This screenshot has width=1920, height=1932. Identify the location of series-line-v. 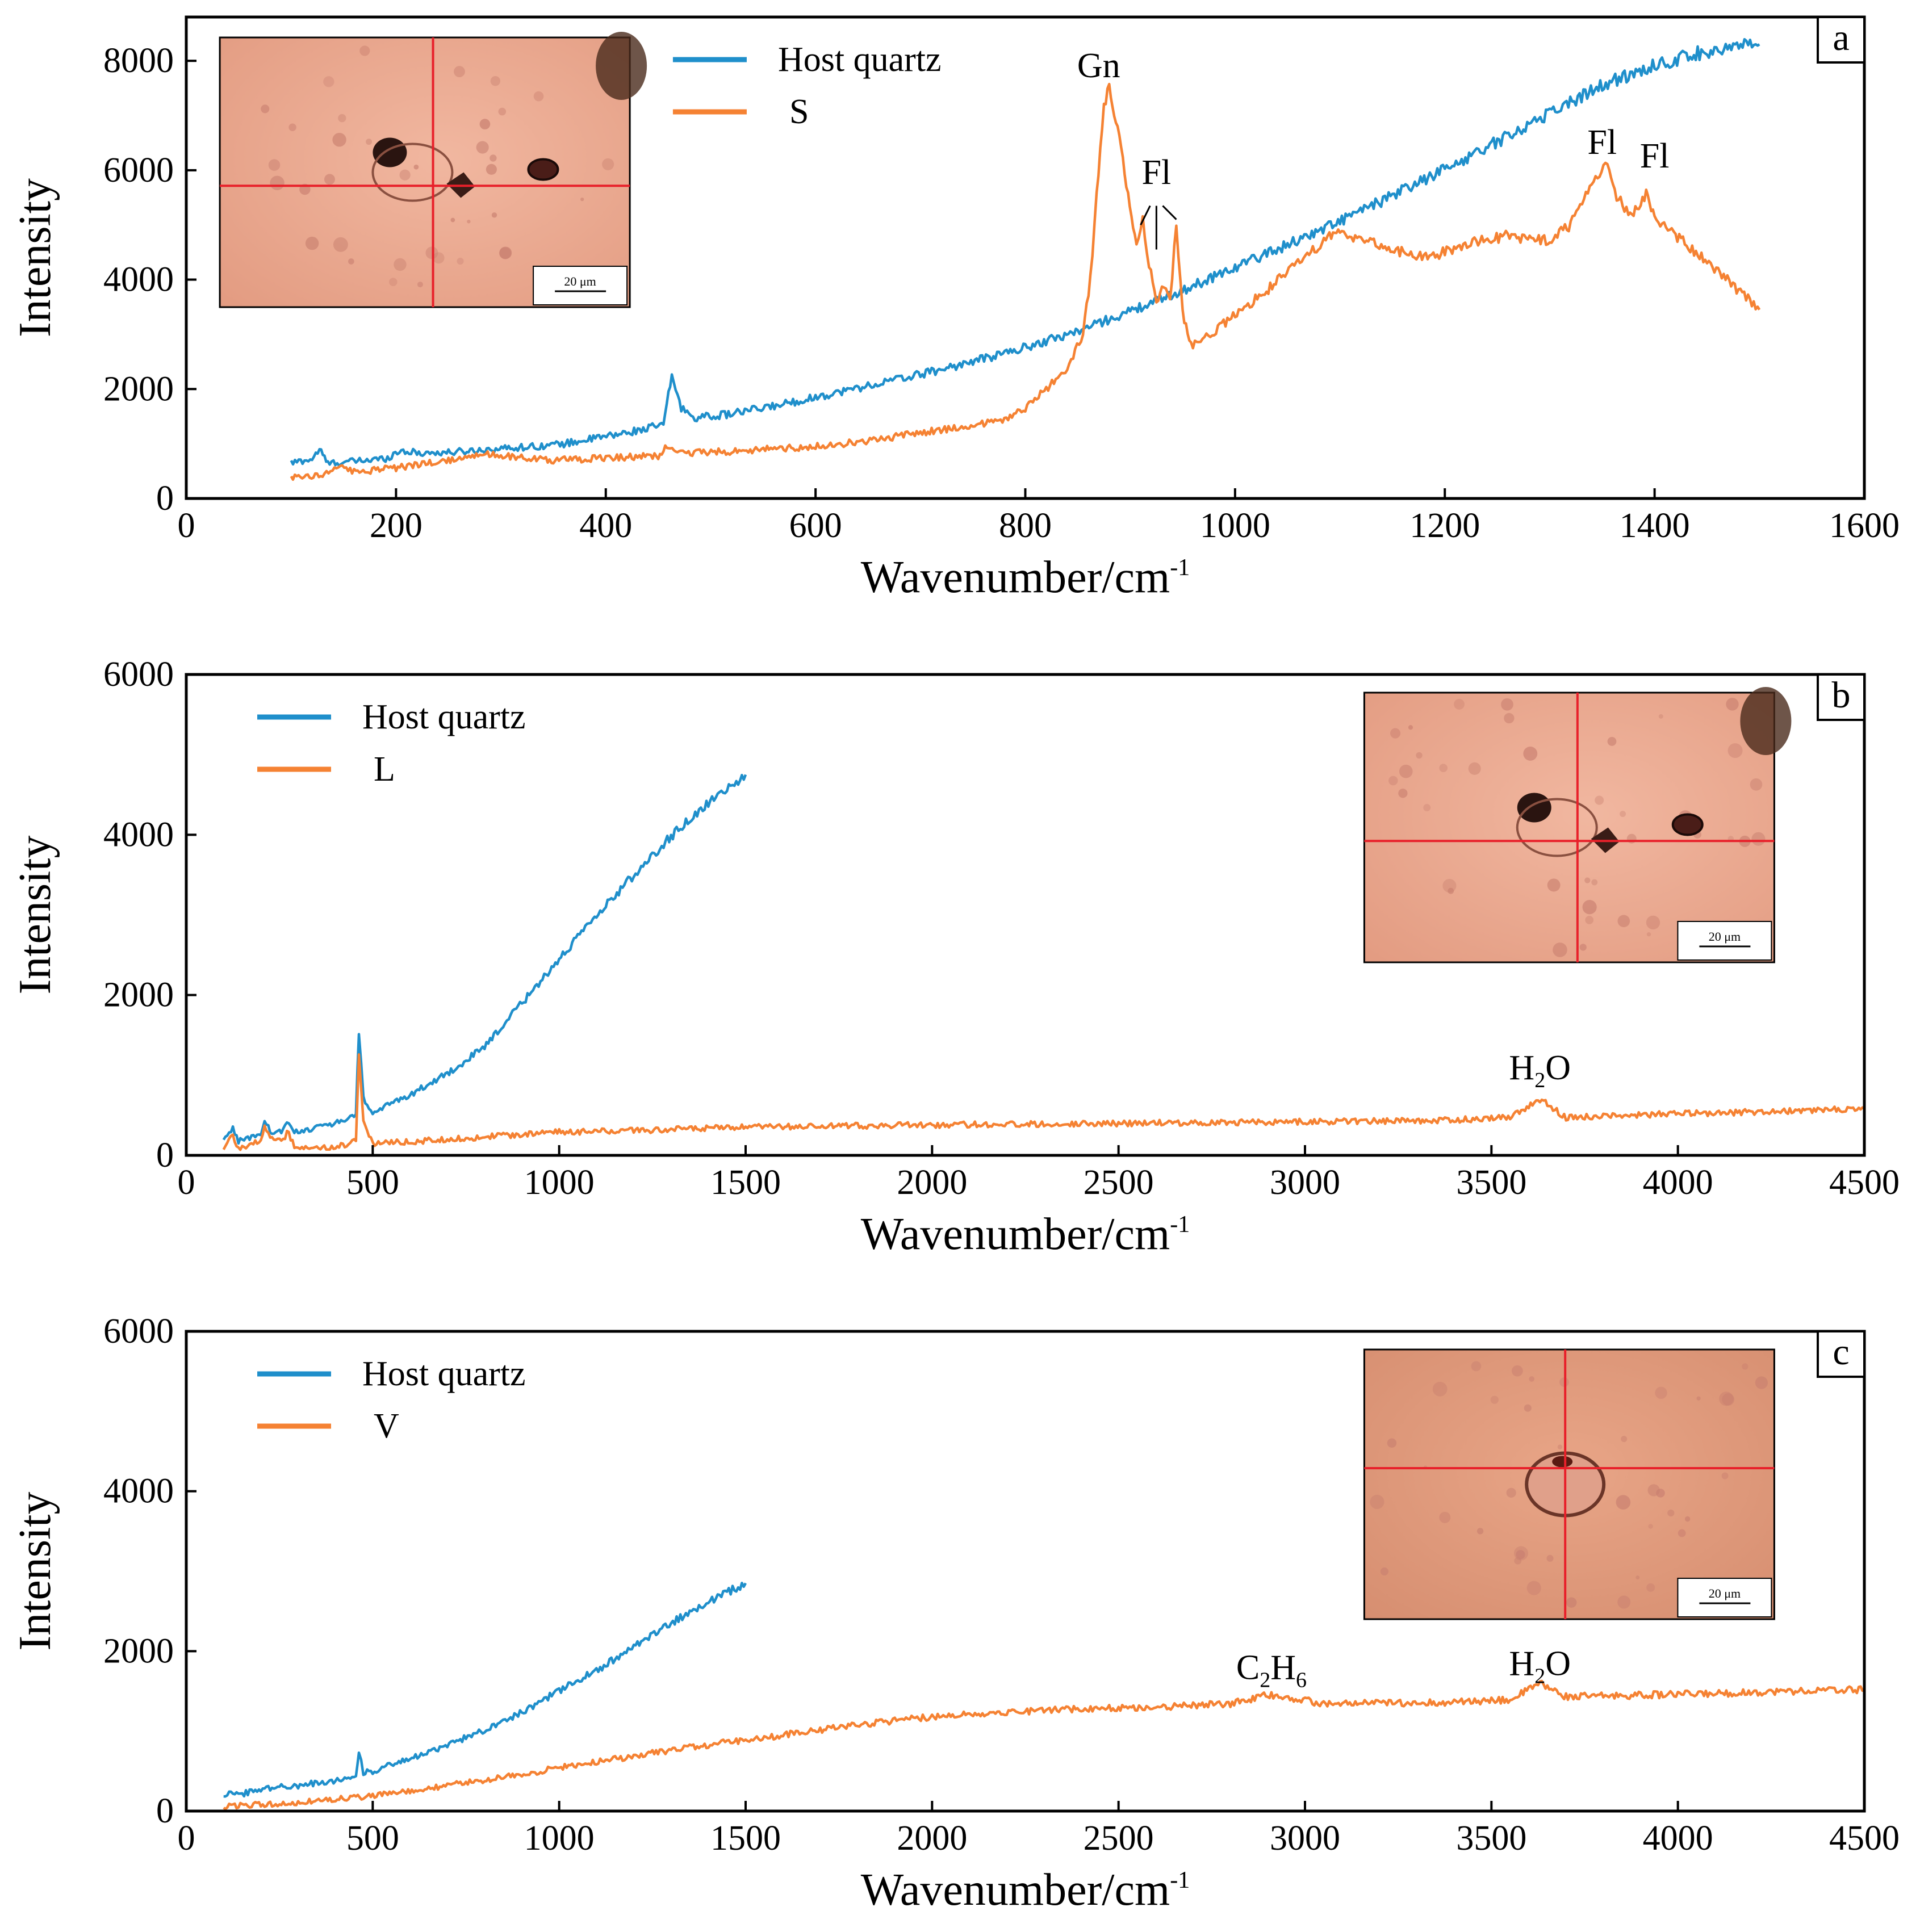
(1043, 1745).